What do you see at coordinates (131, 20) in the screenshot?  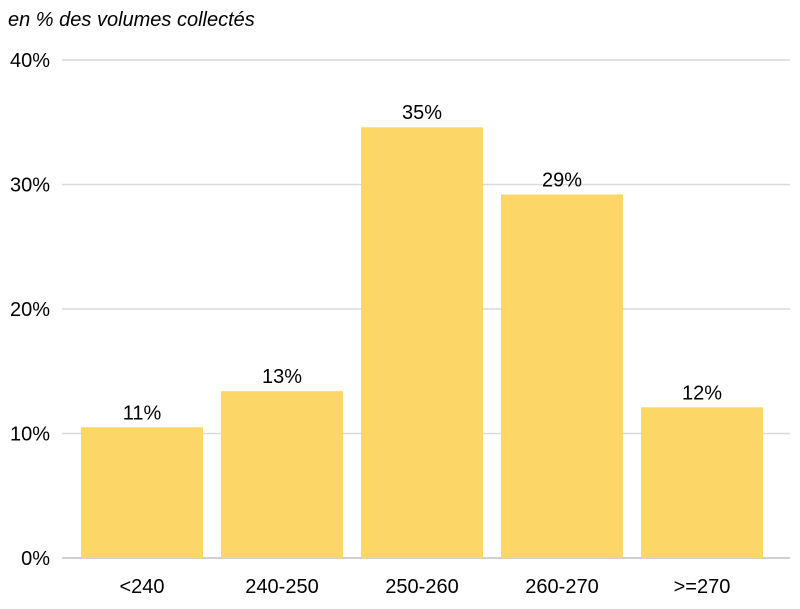 I see `y-axis-title: en % des volumes collectés` at bounding box center [131, 20].